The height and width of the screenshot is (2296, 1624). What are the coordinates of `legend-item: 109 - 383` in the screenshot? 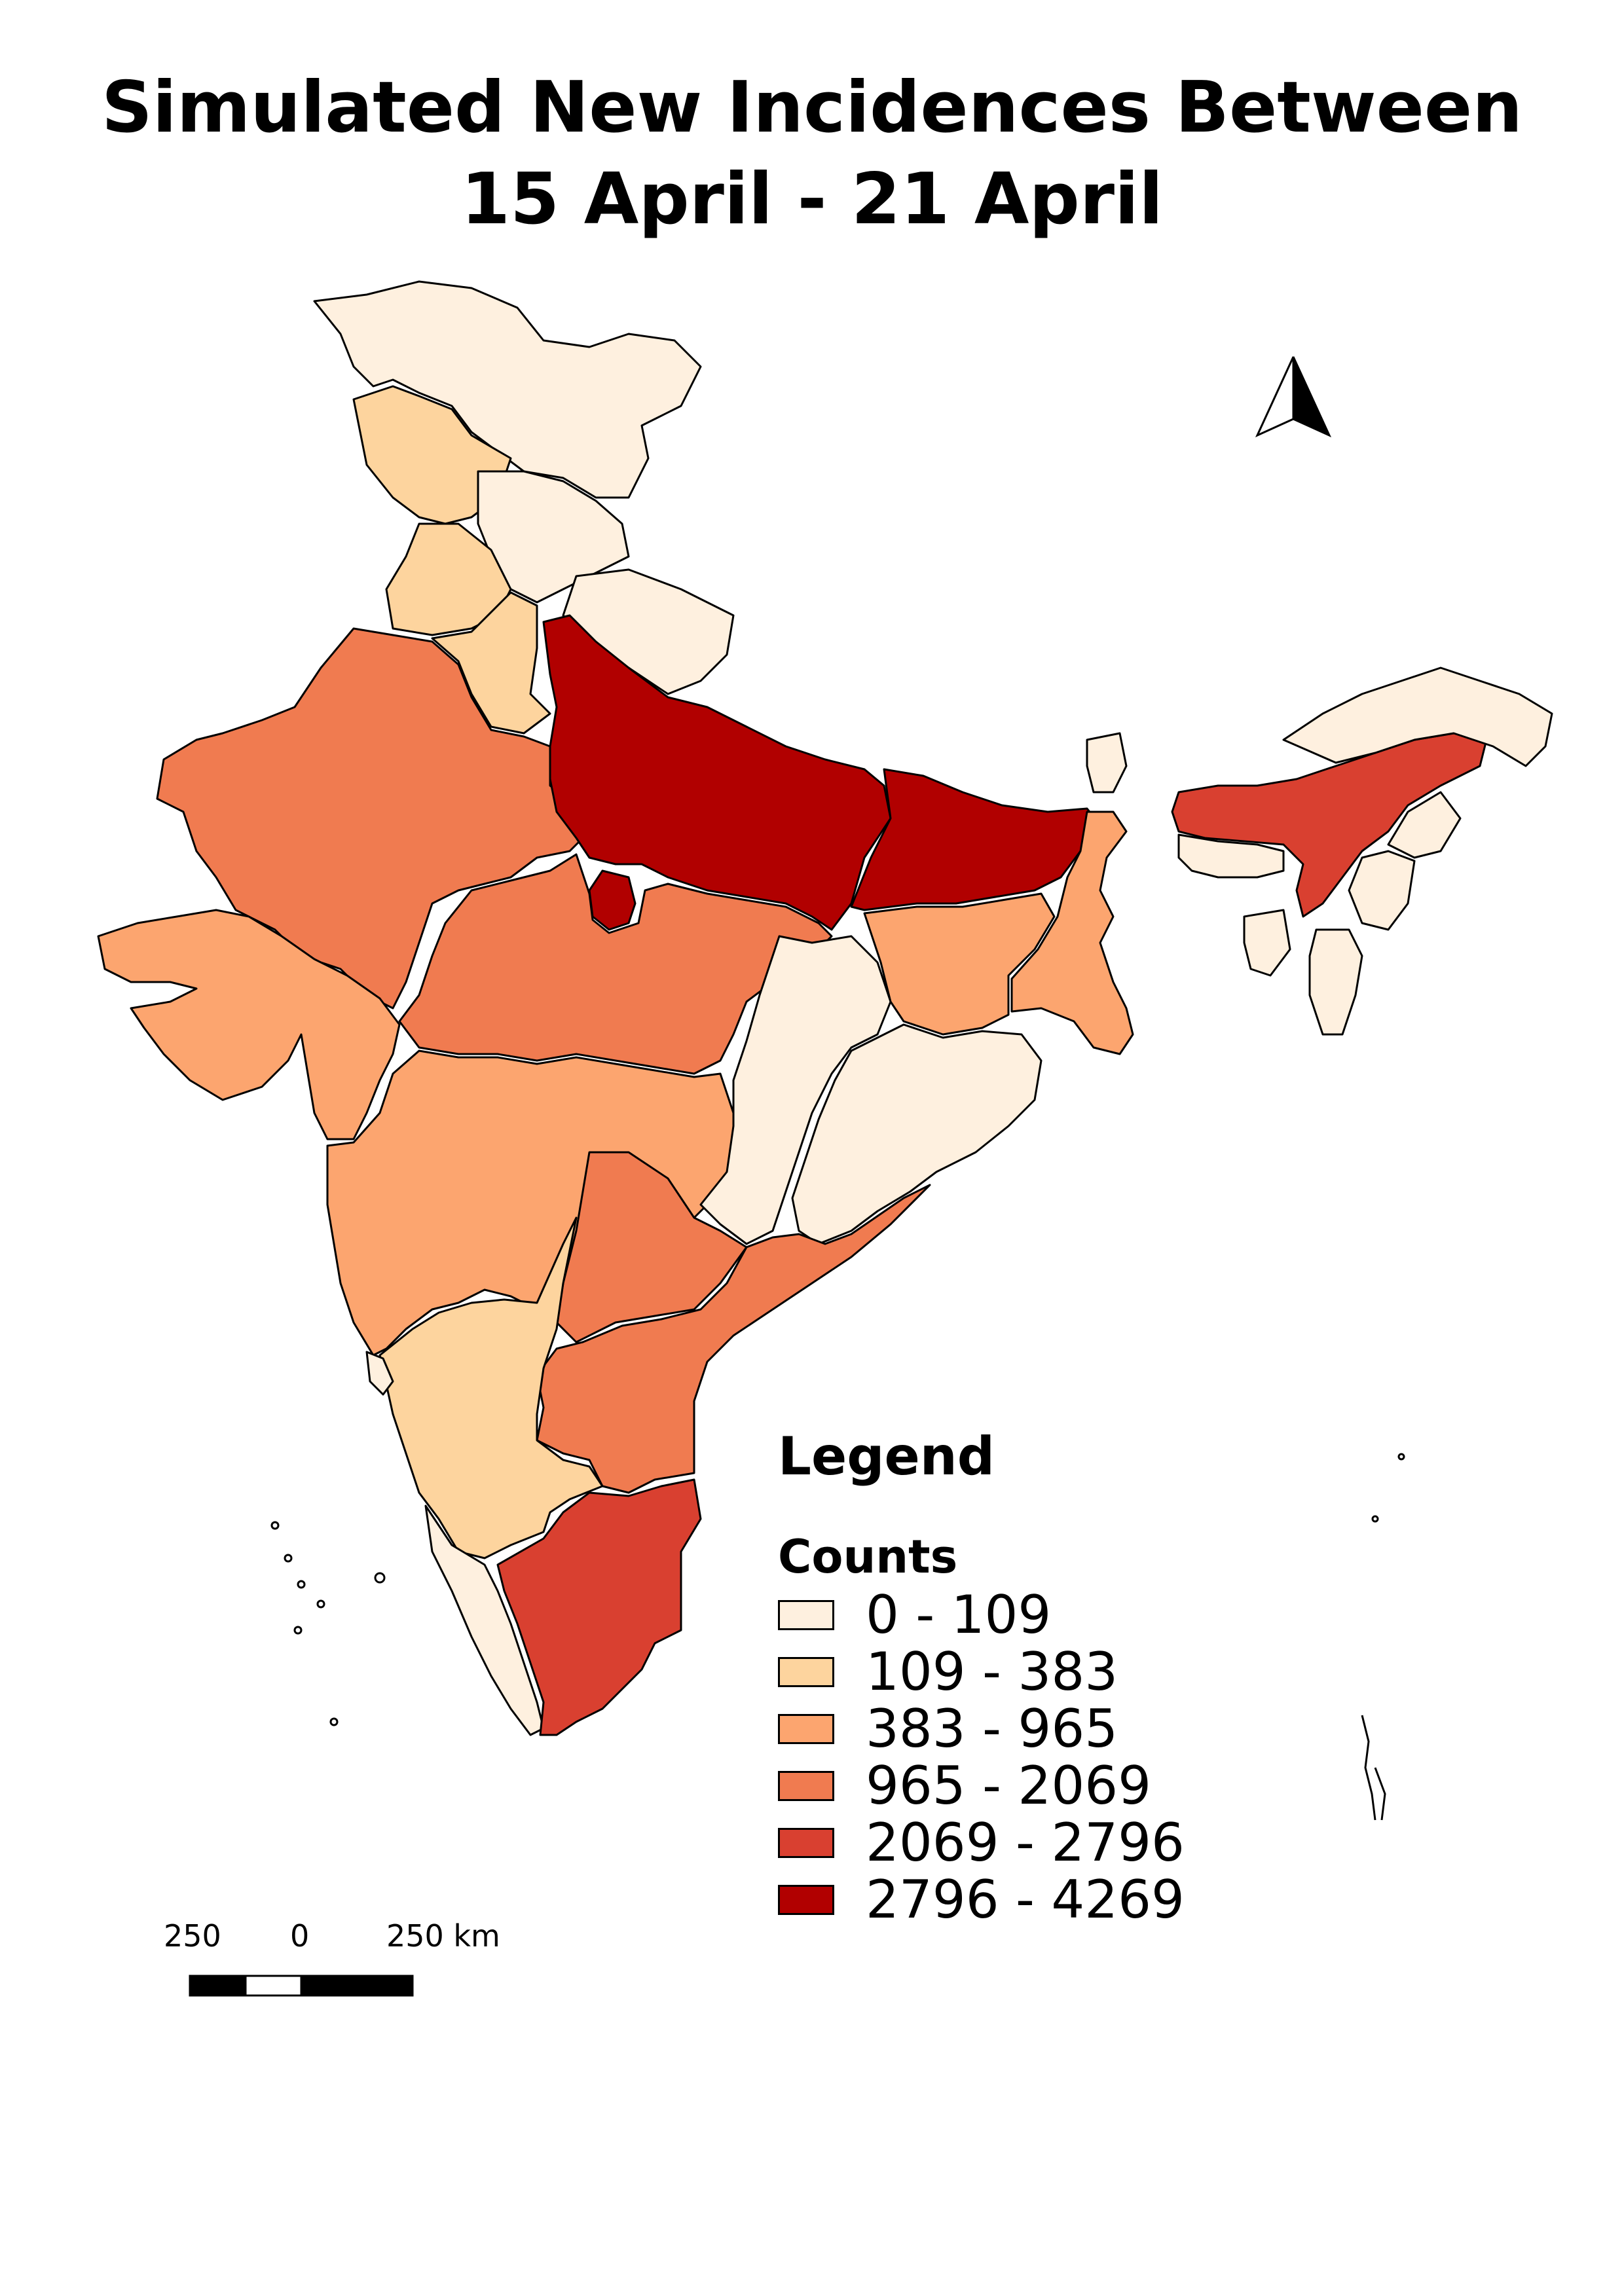 It's located at (981, 1671).